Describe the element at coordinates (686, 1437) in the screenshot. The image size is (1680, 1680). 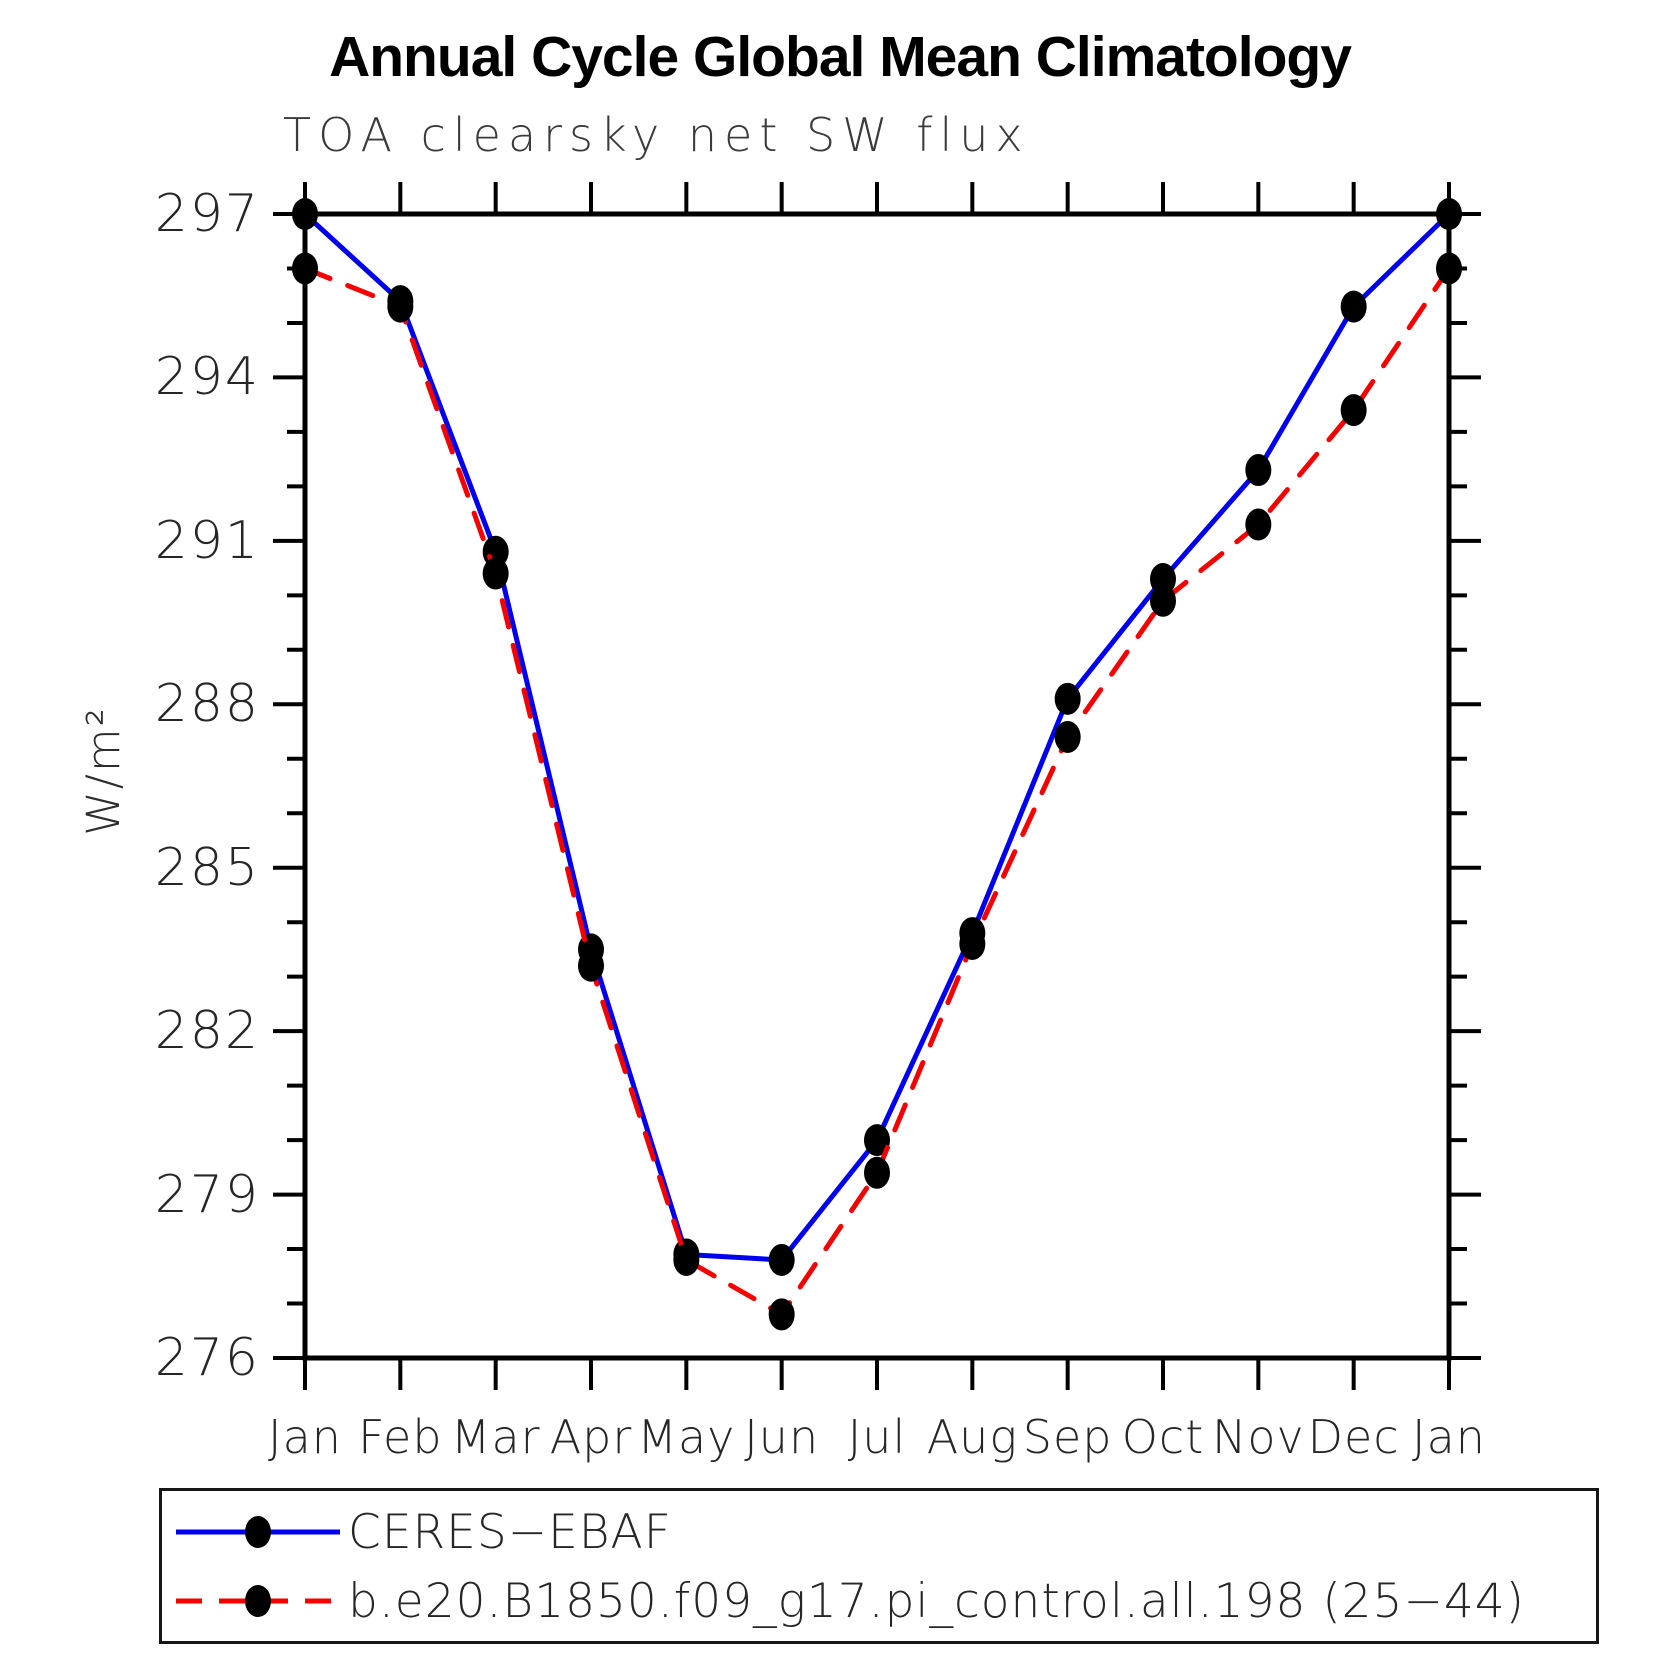
I see `x-tick-label: May` at that location.